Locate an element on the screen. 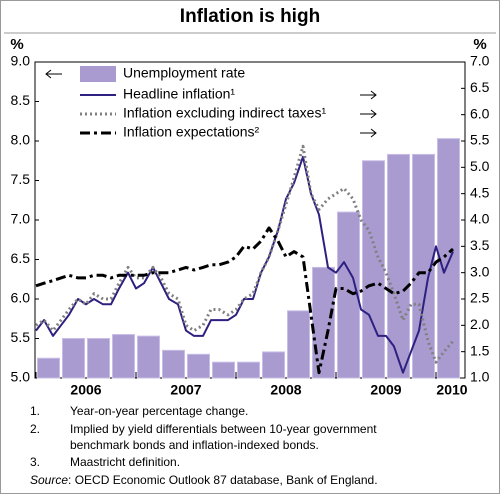 The width and height of the screenshot is (500, 499). y2-tick-label: 5.5 is located at coordinates (480, 140).